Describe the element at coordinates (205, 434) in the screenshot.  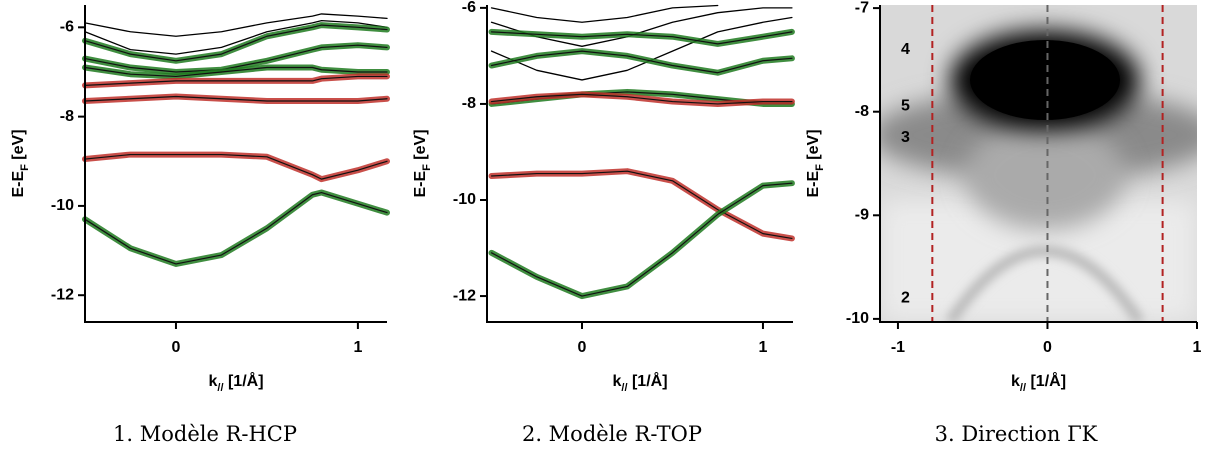
I see `caption: 1. Modèle R-HCP` at that location.